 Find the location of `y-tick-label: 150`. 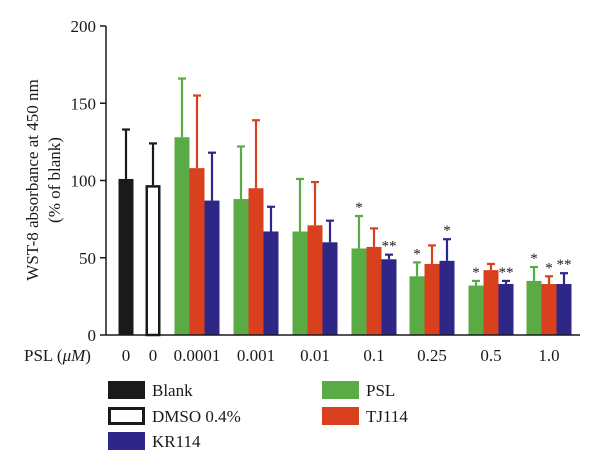

y-tick-label: 150 is located at coordinates (84, 103).